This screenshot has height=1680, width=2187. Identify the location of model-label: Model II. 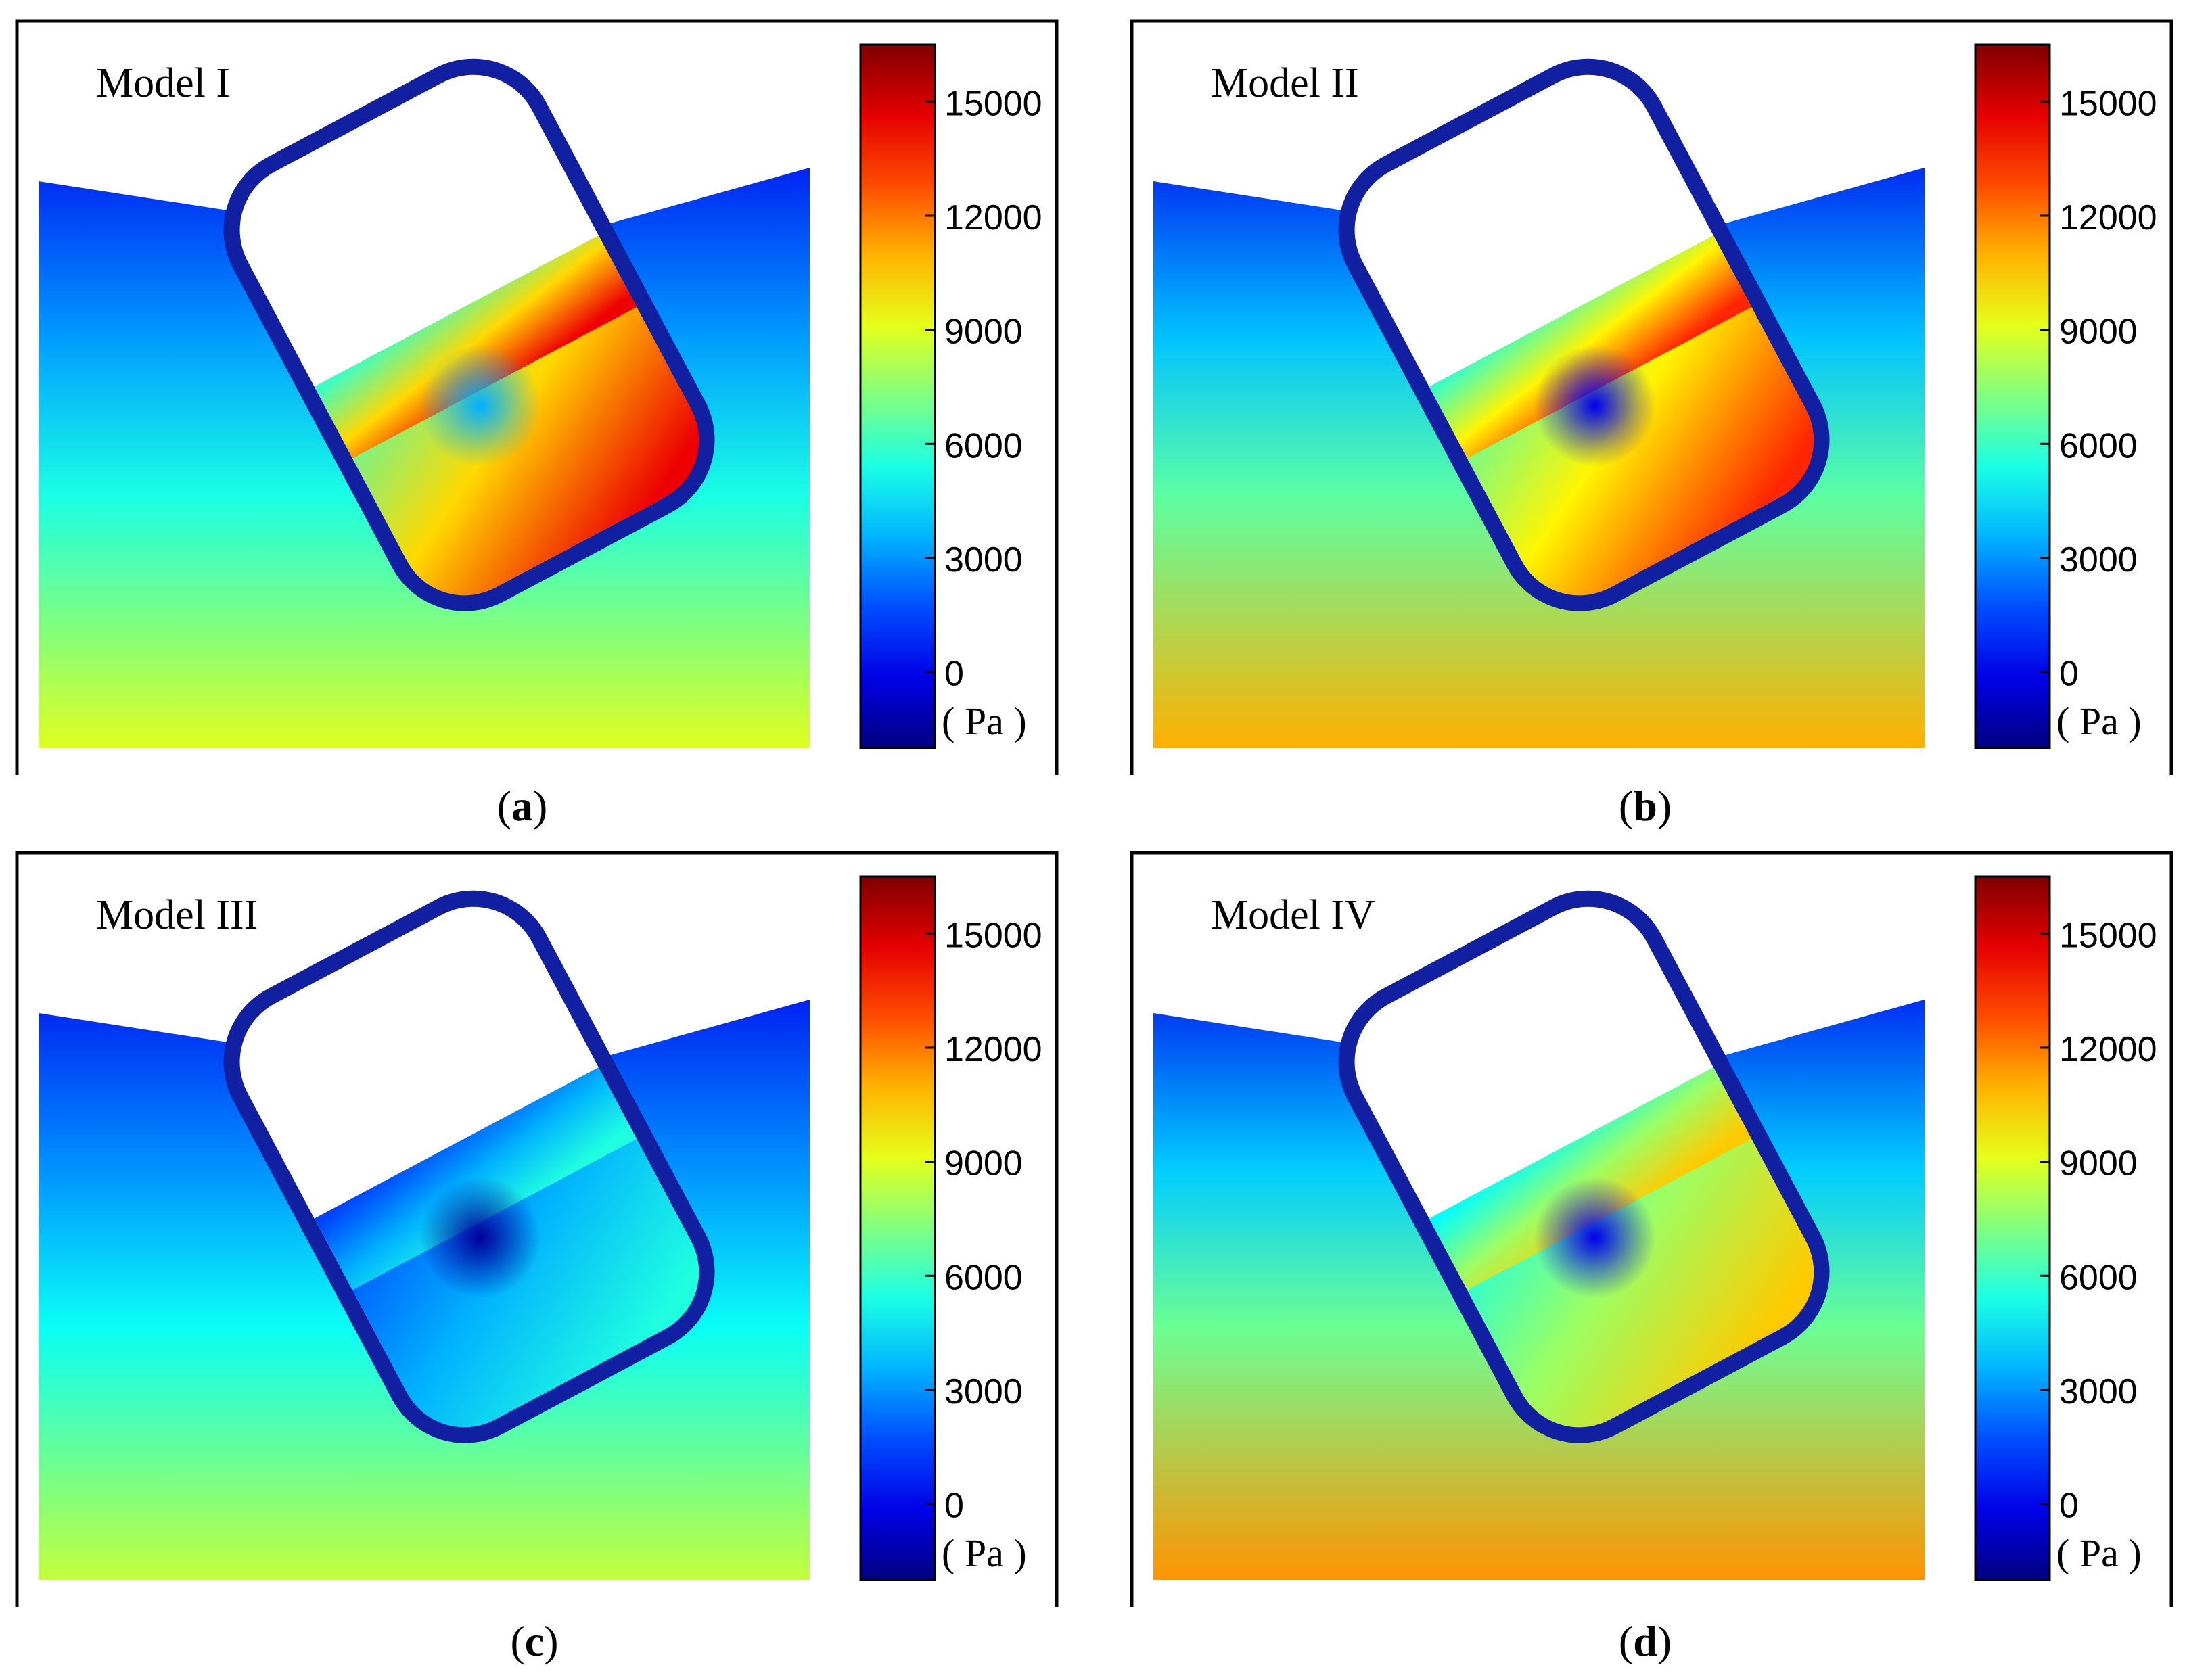
(1285, 83).